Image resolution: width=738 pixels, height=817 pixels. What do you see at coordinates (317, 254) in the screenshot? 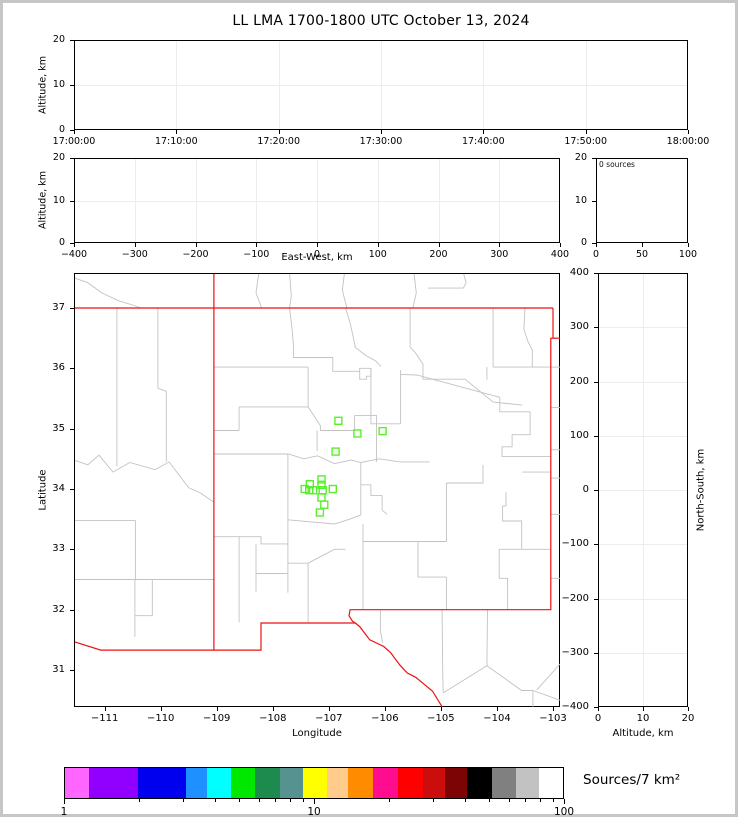
I see `x-tick-label: 0` at bounding box center [317, 254].